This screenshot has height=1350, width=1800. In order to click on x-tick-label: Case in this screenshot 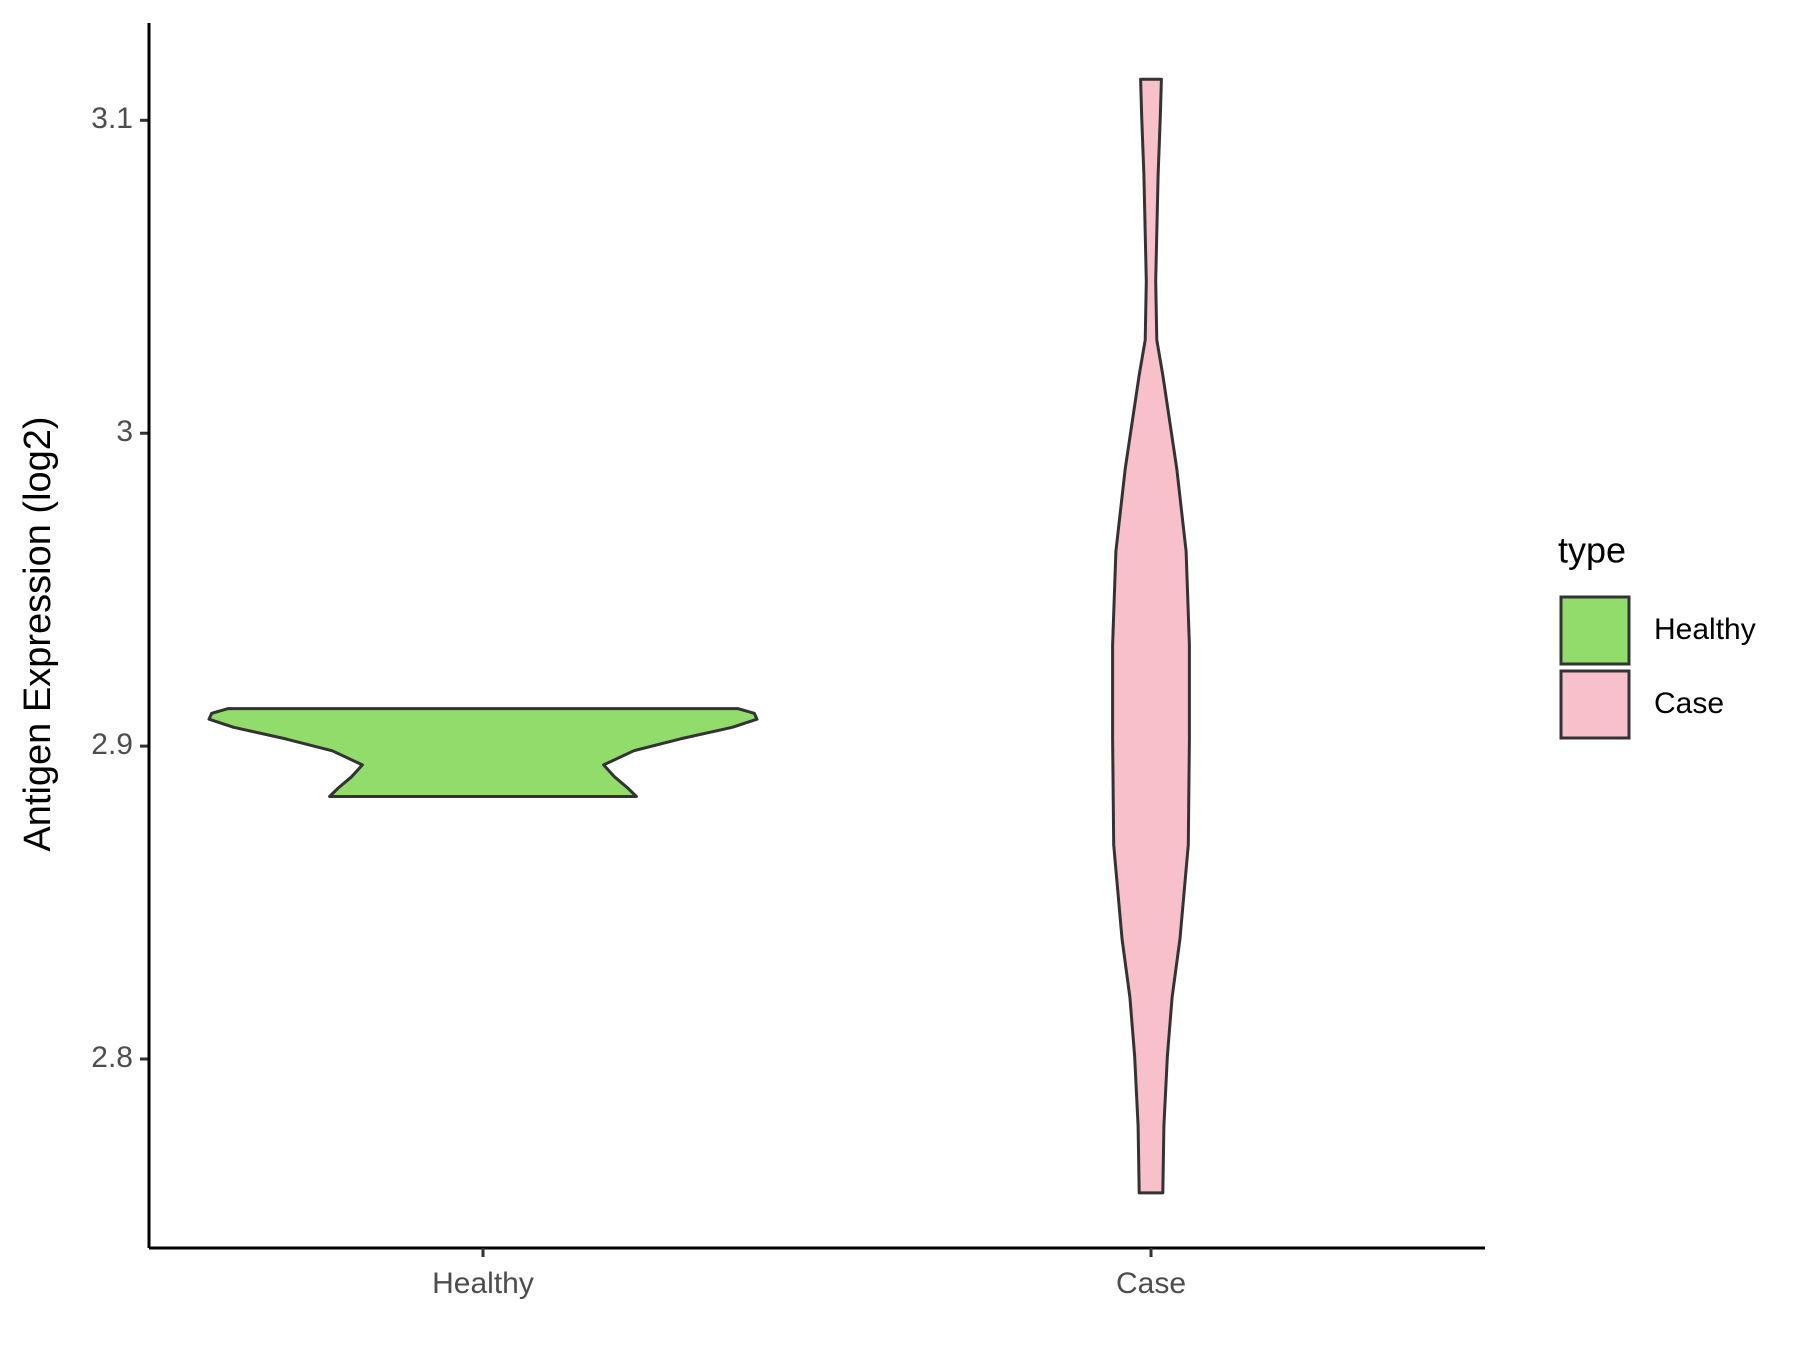, I will do `click(1151, 1283)`.